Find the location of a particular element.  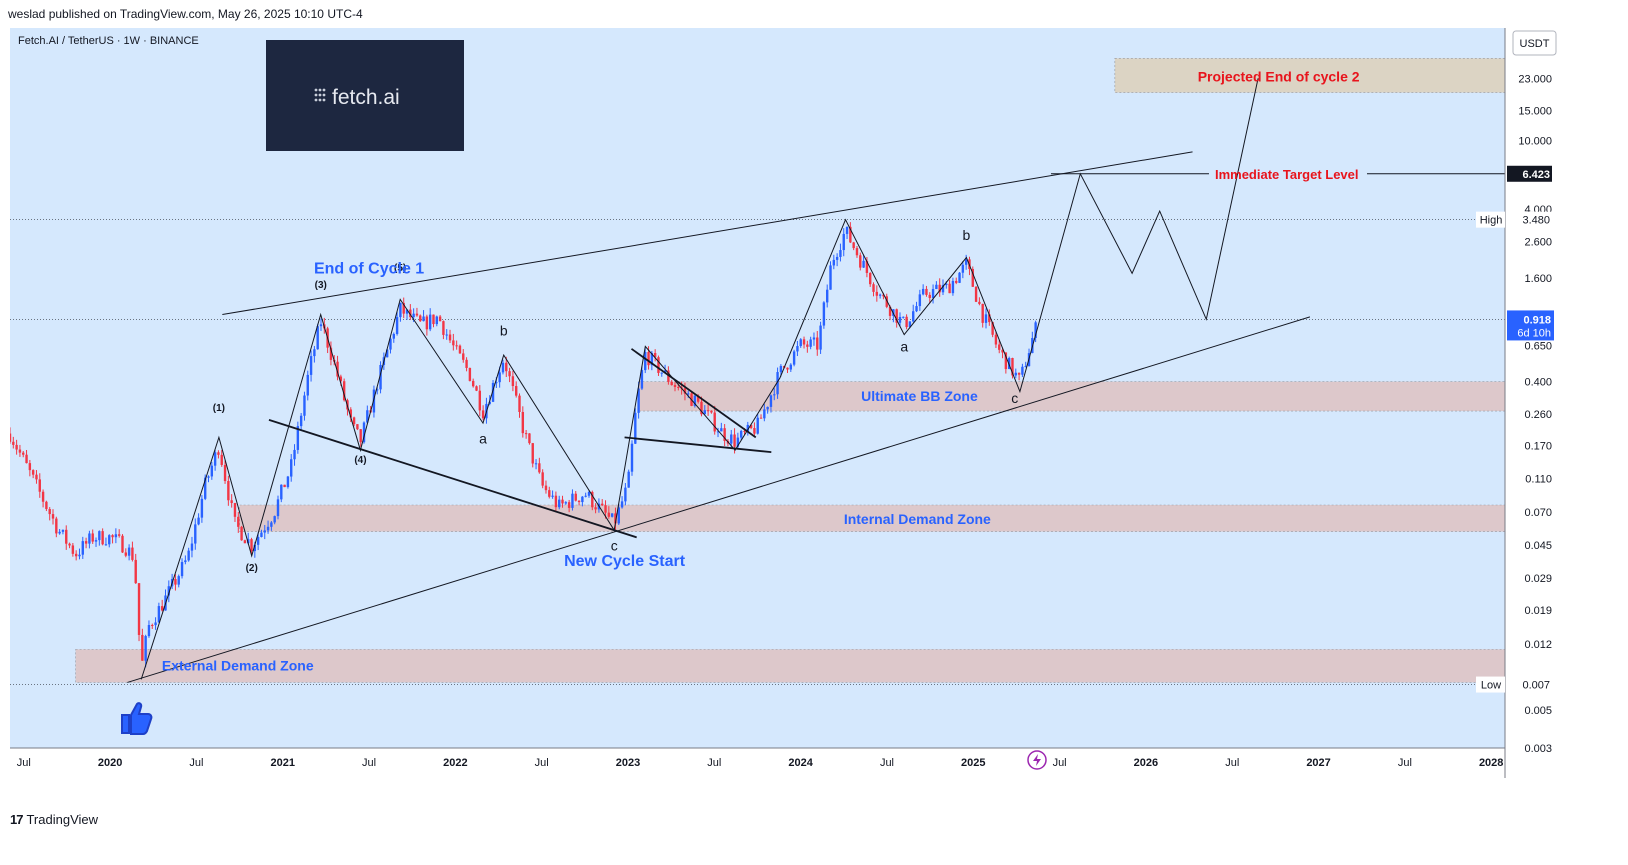

target-label: Immediate Target Level is located at coordinates (1287, 174).